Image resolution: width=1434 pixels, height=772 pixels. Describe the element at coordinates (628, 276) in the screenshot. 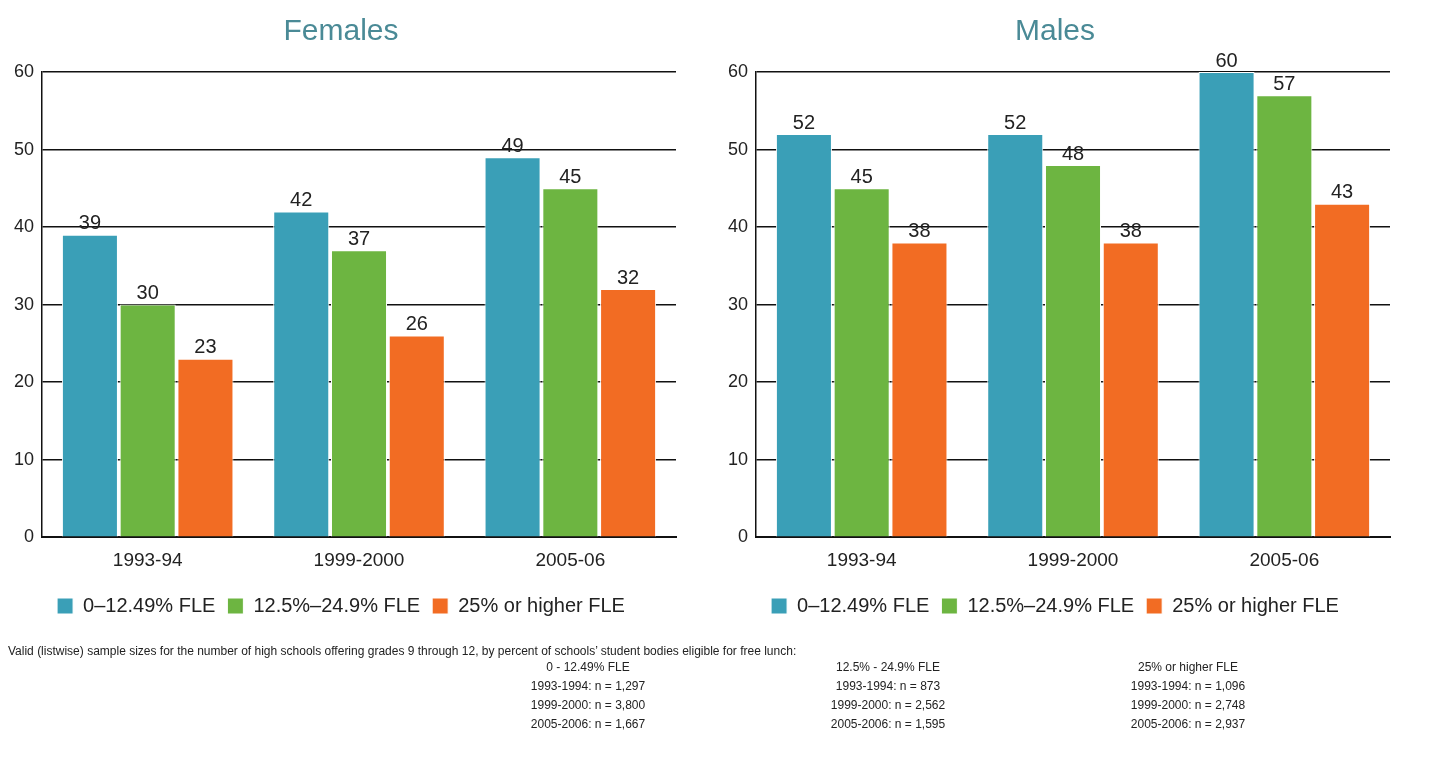

I see `data-label: 32` at that location.